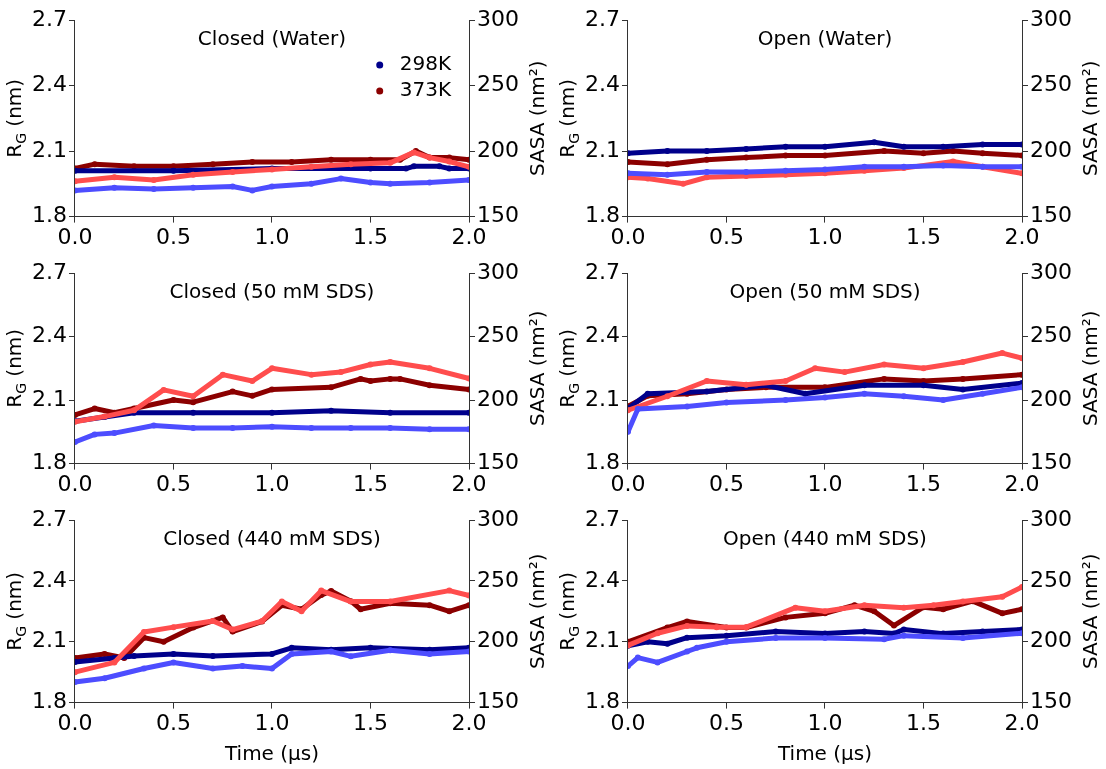  Describe the element at coordinates (425, 63) in the screenshot. I see `legend-label: 298K` at that location.